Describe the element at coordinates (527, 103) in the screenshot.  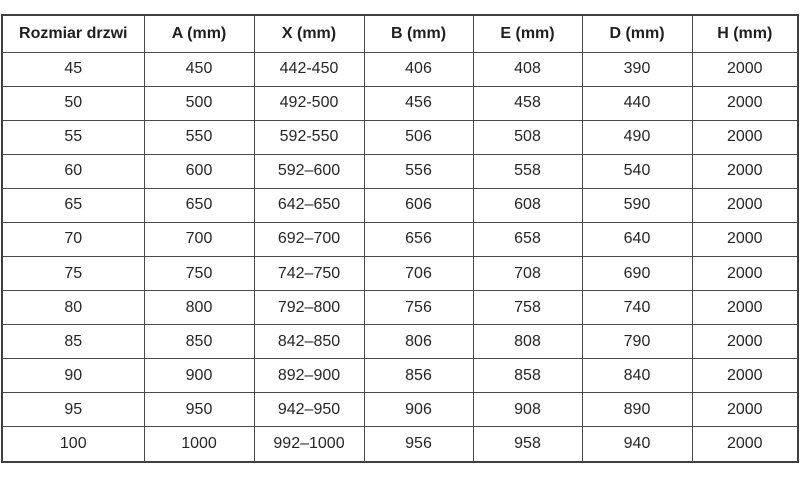
I see `table-cell: 458` at that location.